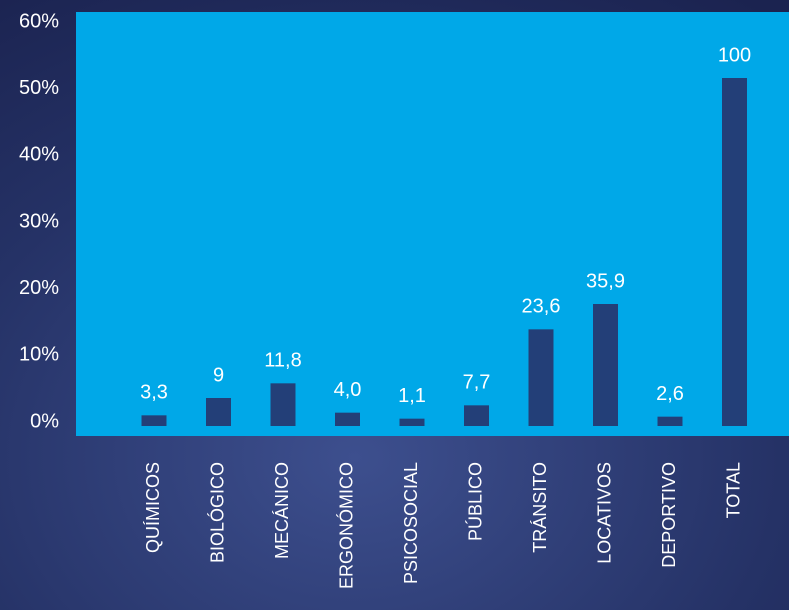 This screenshot has height=610, width=789. What do you see at coordinates (39, 155) in the screenshot?
I see `y-tick-label: 40%` at bounding box center [39, 155].